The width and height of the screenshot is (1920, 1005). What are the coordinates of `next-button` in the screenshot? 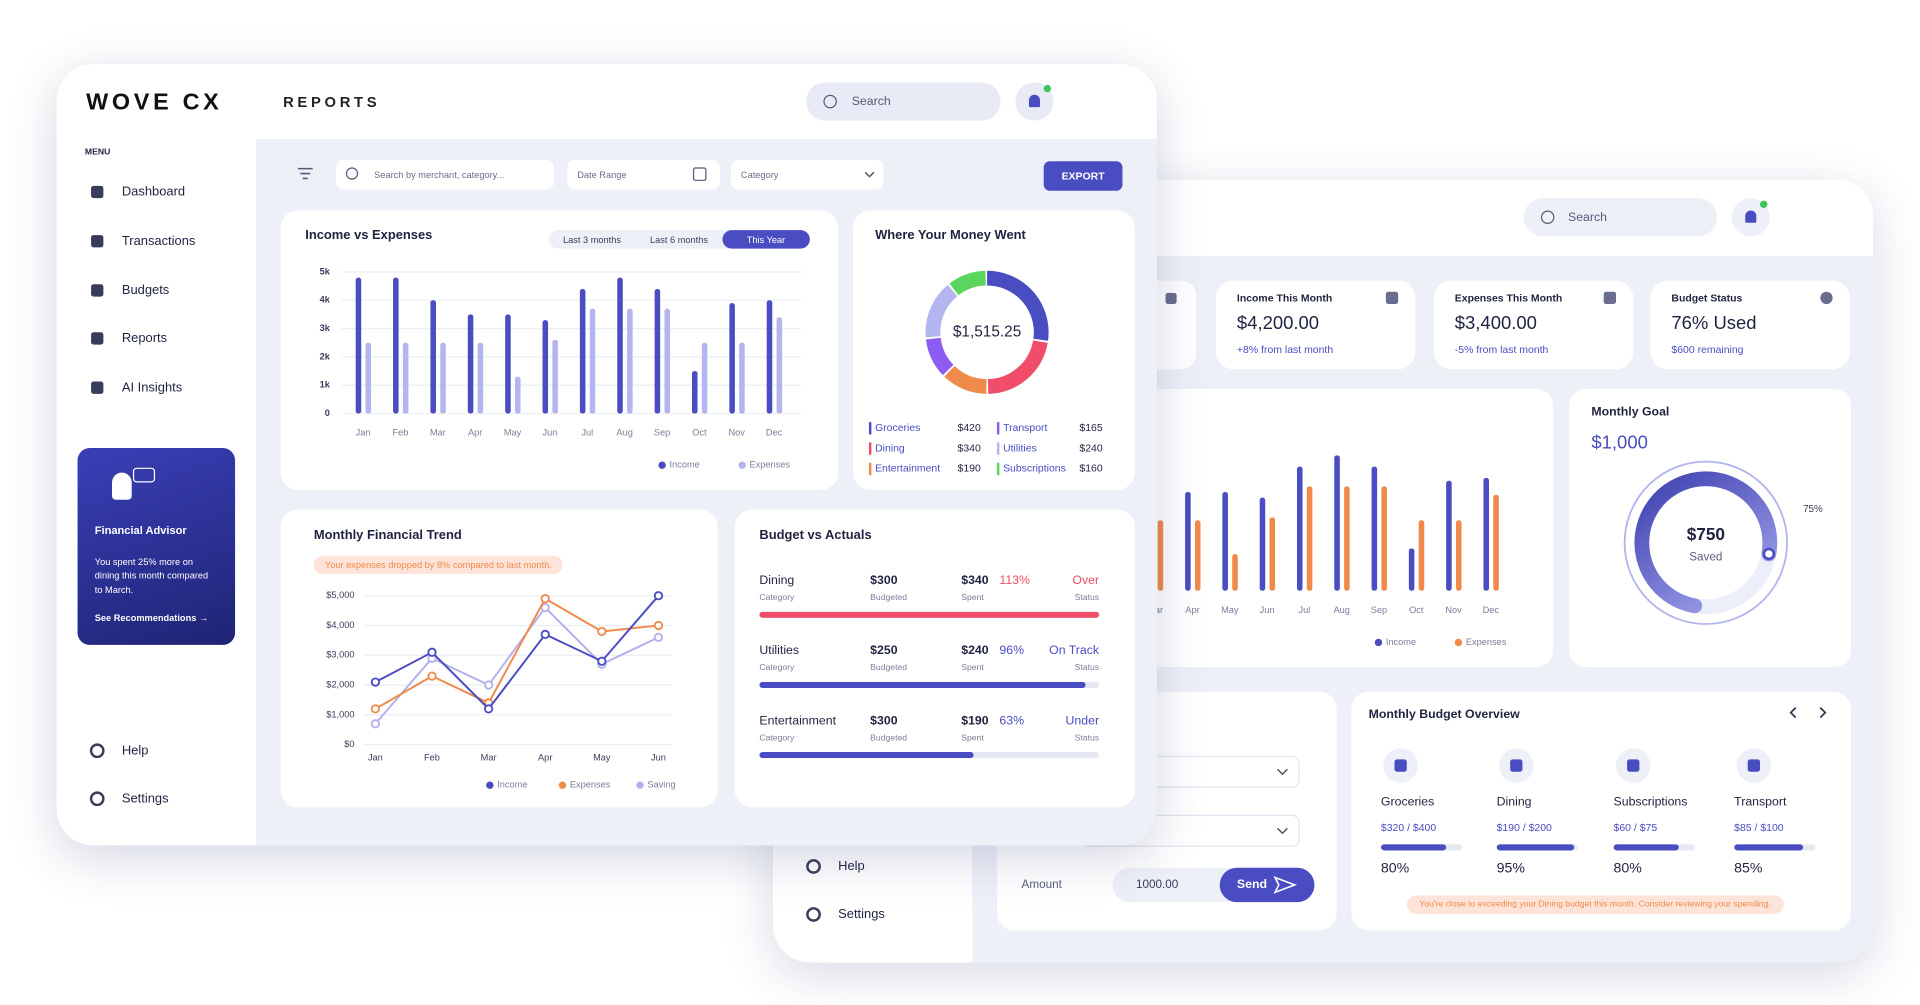 It's located at (1822, 715).